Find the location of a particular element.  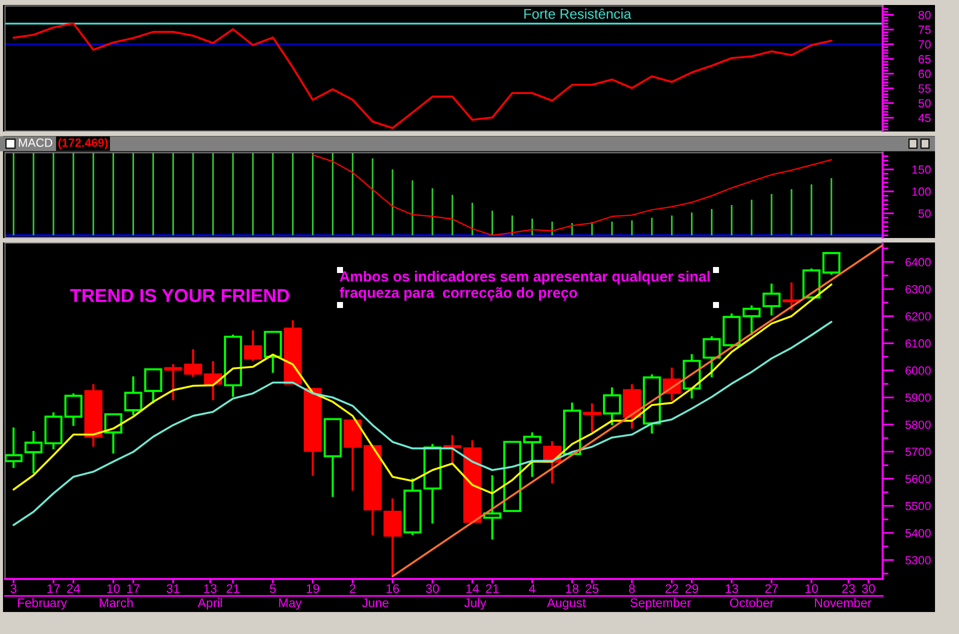

y-tick-label: 5500 is located at coordinates (918, 506).